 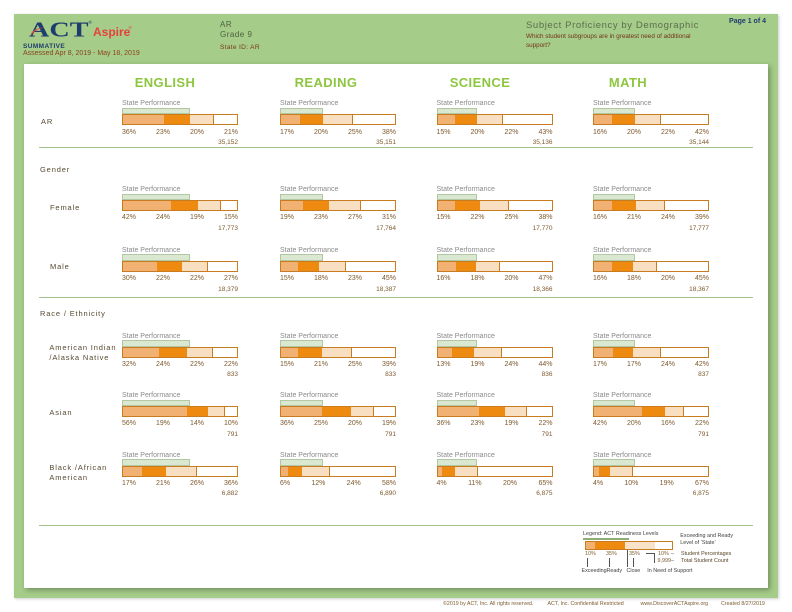 I want to click on svg-text: Aspire, so click(x=112, y=32).